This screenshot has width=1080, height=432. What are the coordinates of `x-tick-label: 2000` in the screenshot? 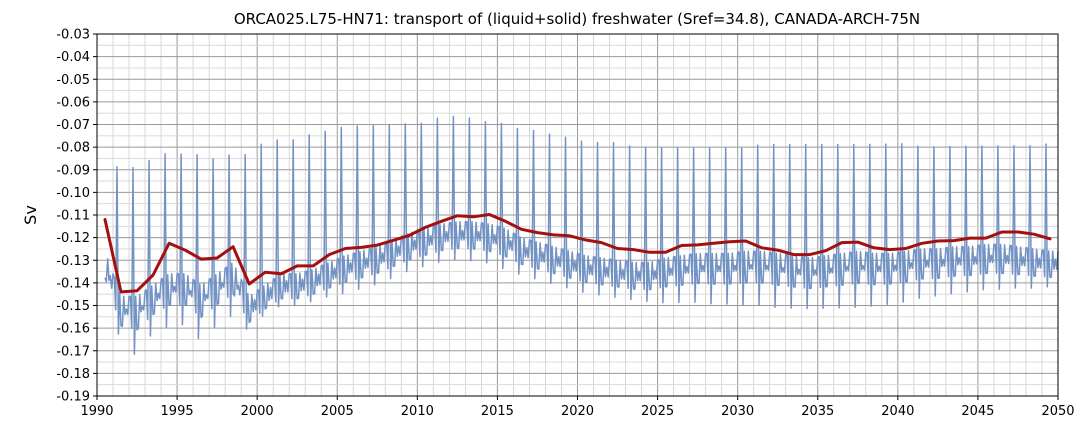 It's located at (257, 411).